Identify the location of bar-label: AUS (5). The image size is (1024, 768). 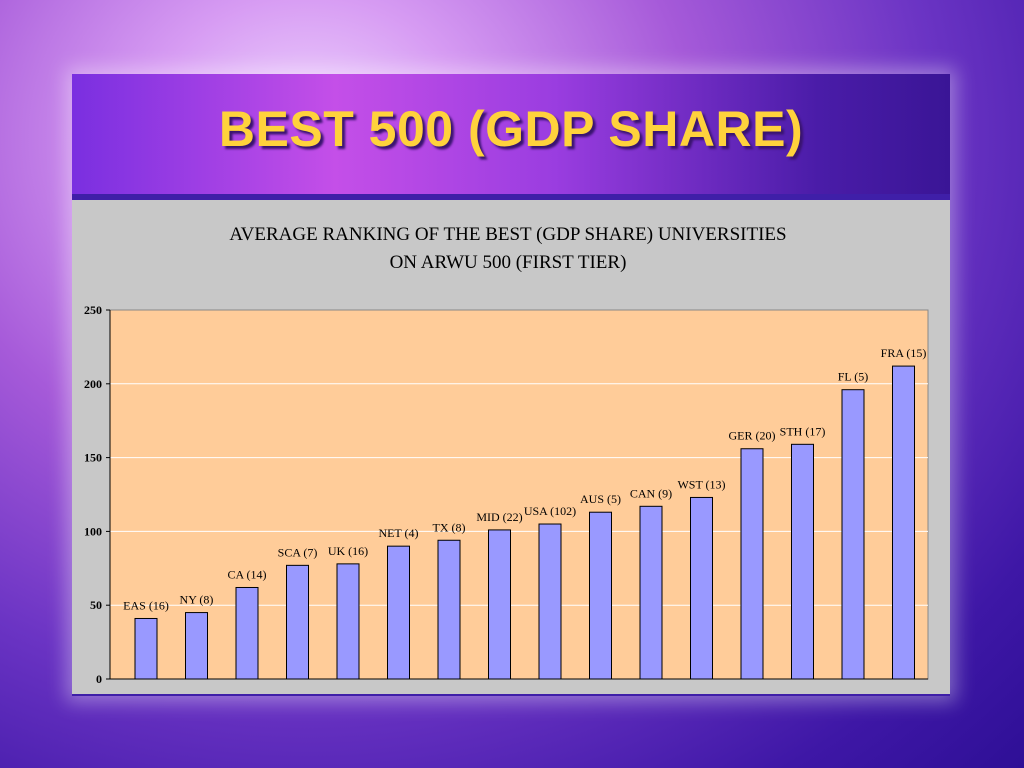
(600, 499).